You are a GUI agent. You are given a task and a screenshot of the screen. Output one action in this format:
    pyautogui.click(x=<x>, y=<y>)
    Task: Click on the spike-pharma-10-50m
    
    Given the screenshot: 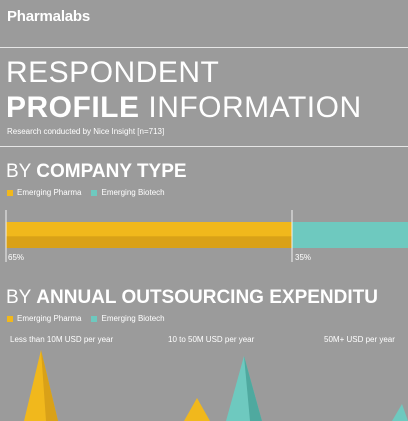 What is the action you would take?
    pyautogui.click(x=197, y=409)
    